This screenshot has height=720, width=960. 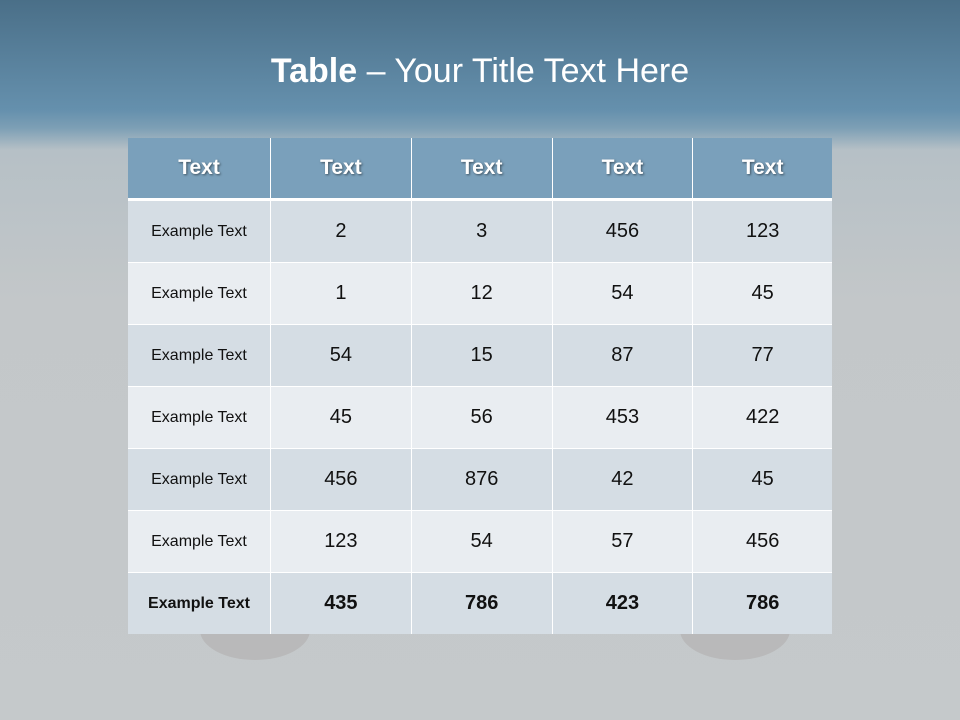 What do you see at coordinates (523, 71) in the screenshot?
I see `title-rest: – Your Title Text Here` at bounding box center [523, 71].